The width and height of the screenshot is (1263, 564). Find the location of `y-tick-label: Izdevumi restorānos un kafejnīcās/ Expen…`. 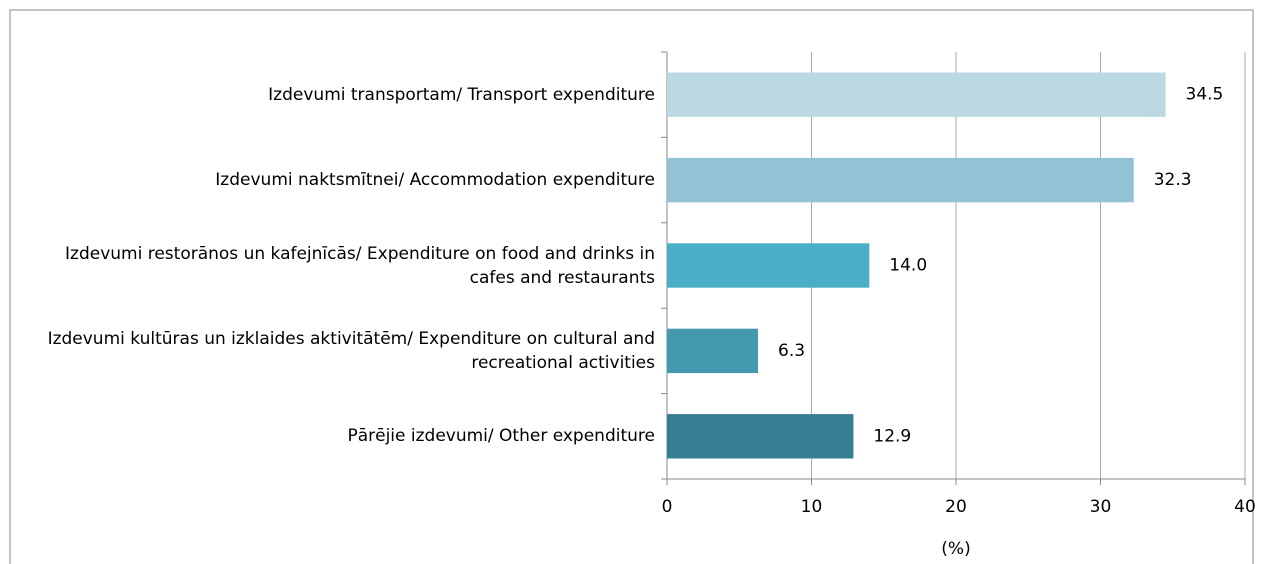

y-tick-label: Izdevumi restorānos un kafejnīcās/ Expen… is located at coordinates (360, 265).